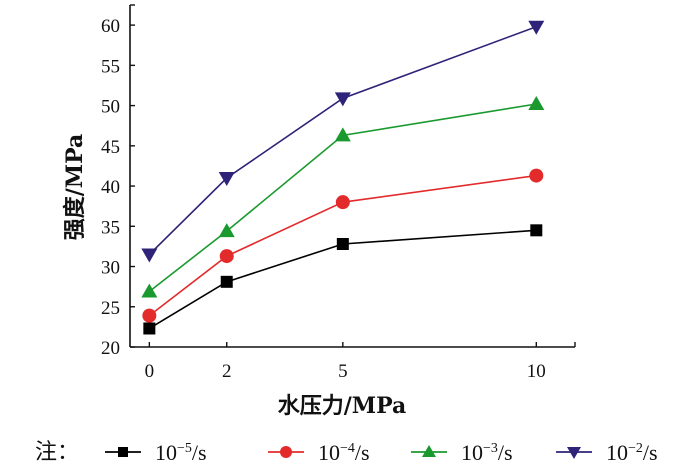 The width and height of the screenshot is (700, 472). Describe the element at coordinates (227, 371) in the screenshot. I see `x-tick-label: 2` at that location.